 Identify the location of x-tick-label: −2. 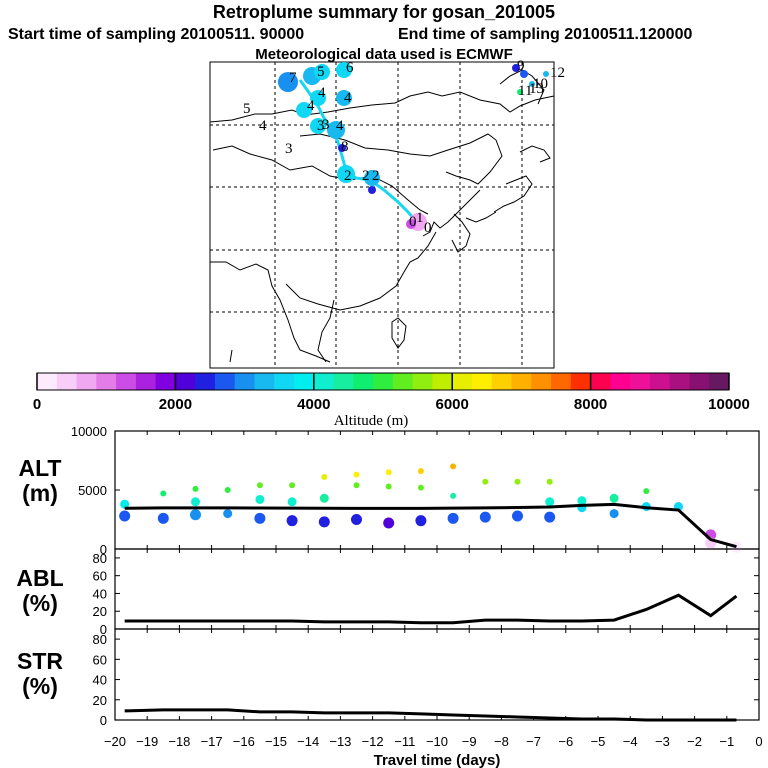
(694, 741).